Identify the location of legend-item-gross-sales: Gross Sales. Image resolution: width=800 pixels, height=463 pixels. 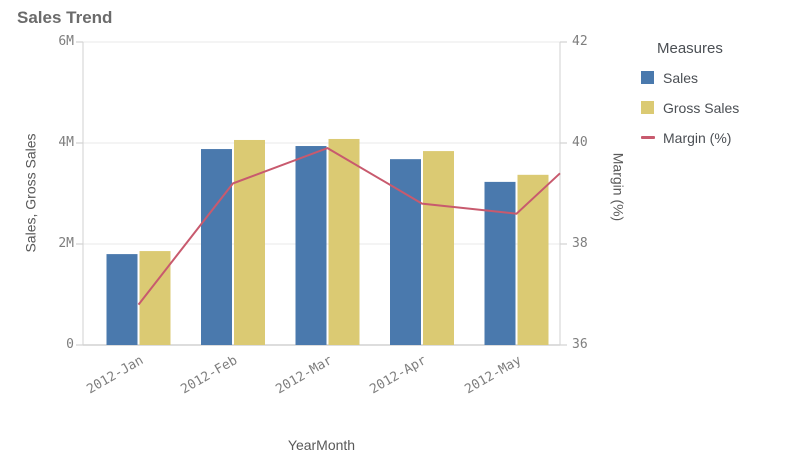
(690, 107).